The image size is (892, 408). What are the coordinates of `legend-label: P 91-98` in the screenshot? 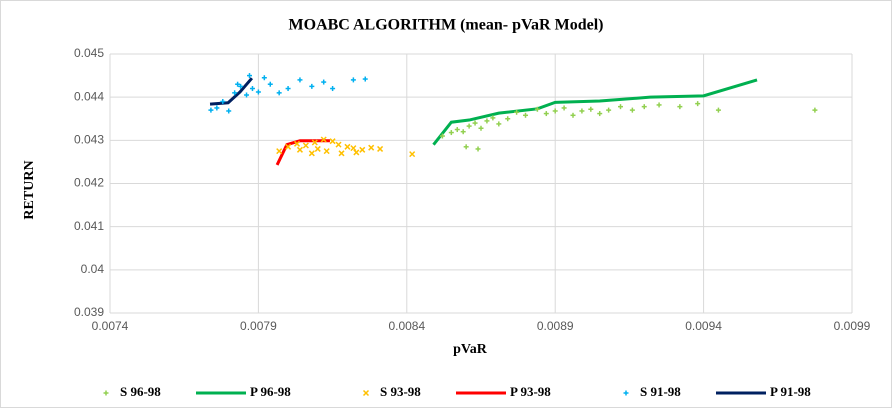 It's located at (790, 391).